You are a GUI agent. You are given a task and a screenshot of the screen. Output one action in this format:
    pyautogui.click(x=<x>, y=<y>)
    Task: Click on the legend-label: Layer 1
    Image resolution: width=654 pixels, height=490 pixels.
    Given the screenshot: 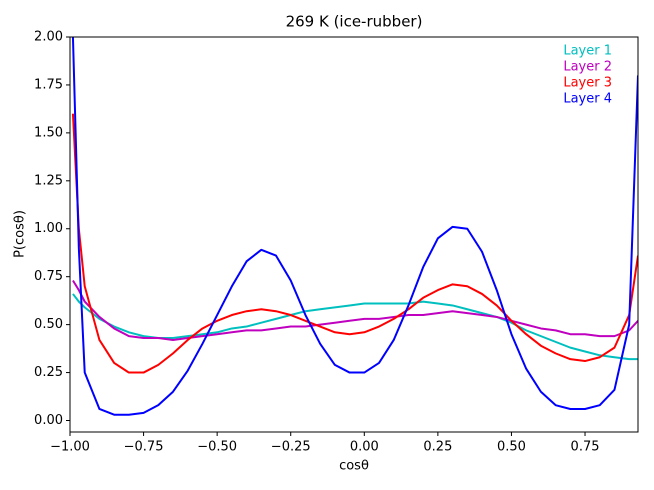 What is the action you would take?
    pyautogui.click(x=587, y=51)
    